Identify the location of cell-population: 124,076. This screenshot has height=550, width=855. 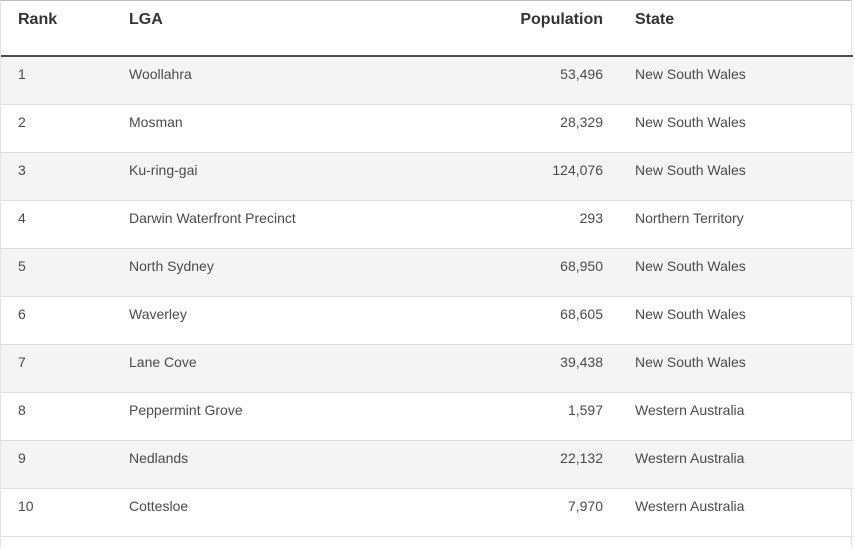
(577, 169).